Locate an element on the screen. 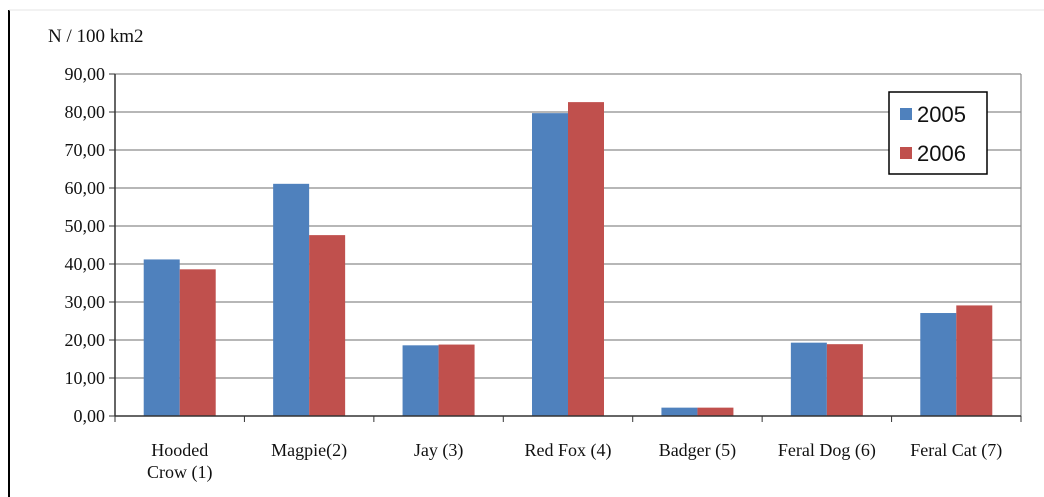  x-category-label-line: Hooded is located at coordinates (179, 450).